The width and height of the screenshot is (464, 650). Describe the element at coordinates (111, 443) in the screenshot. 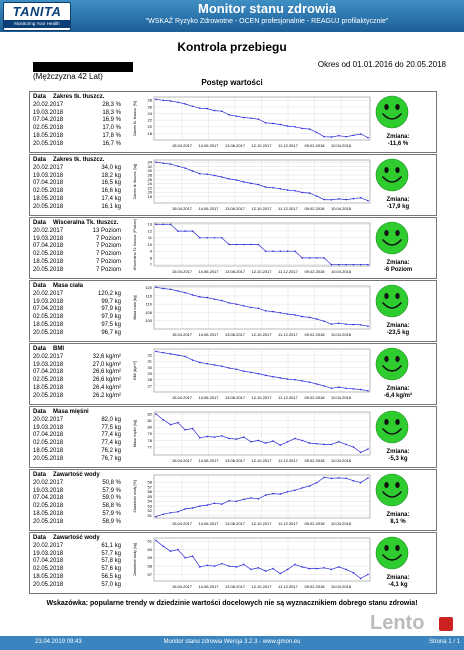

I see `row-value: 77,4 kg` at that location.